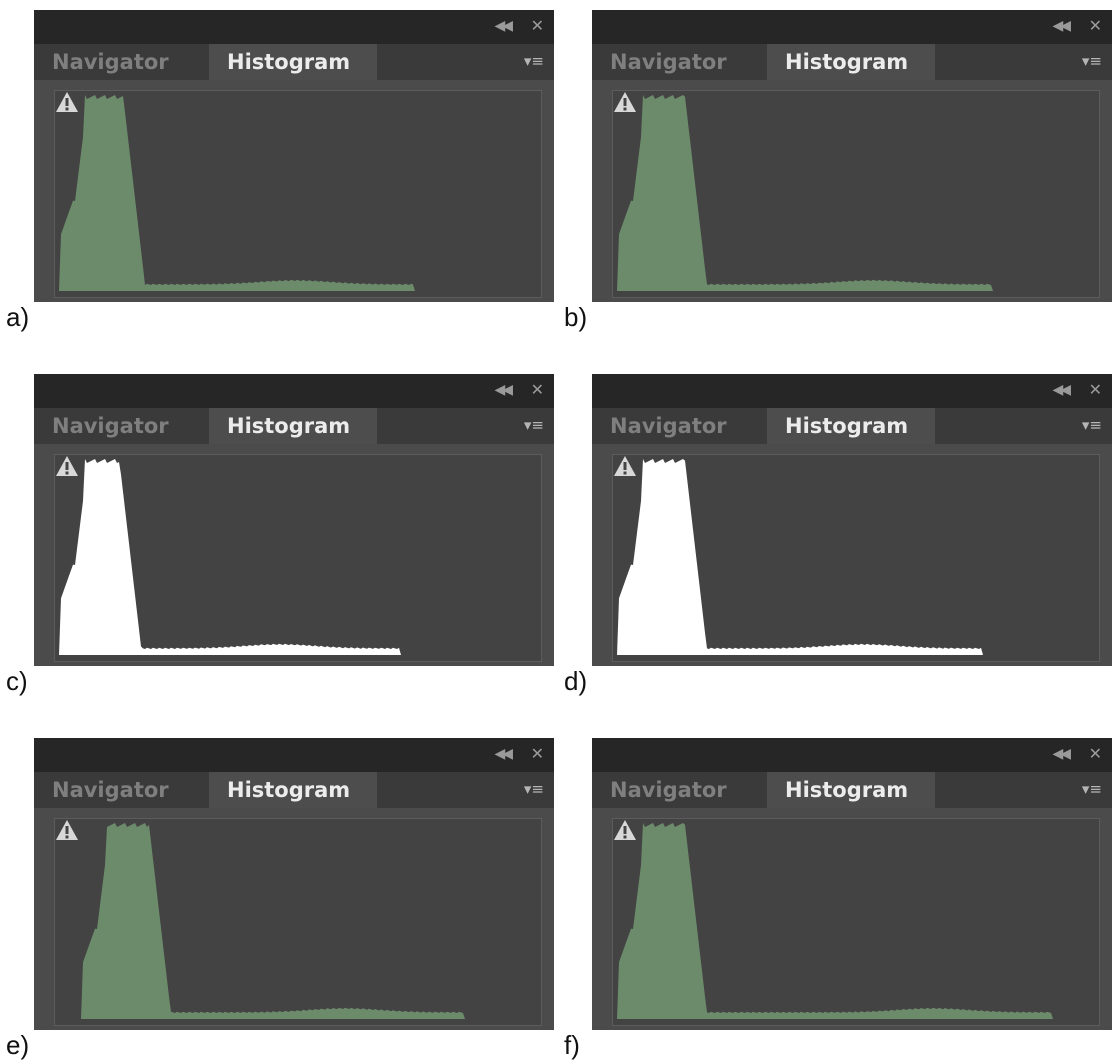 The height and width of the screenshot is (1061, 1112). What do you see at coordinates (572, 1045) in the screenshot?
I see `panel-label: f)` at bounding box center [572, 1045].